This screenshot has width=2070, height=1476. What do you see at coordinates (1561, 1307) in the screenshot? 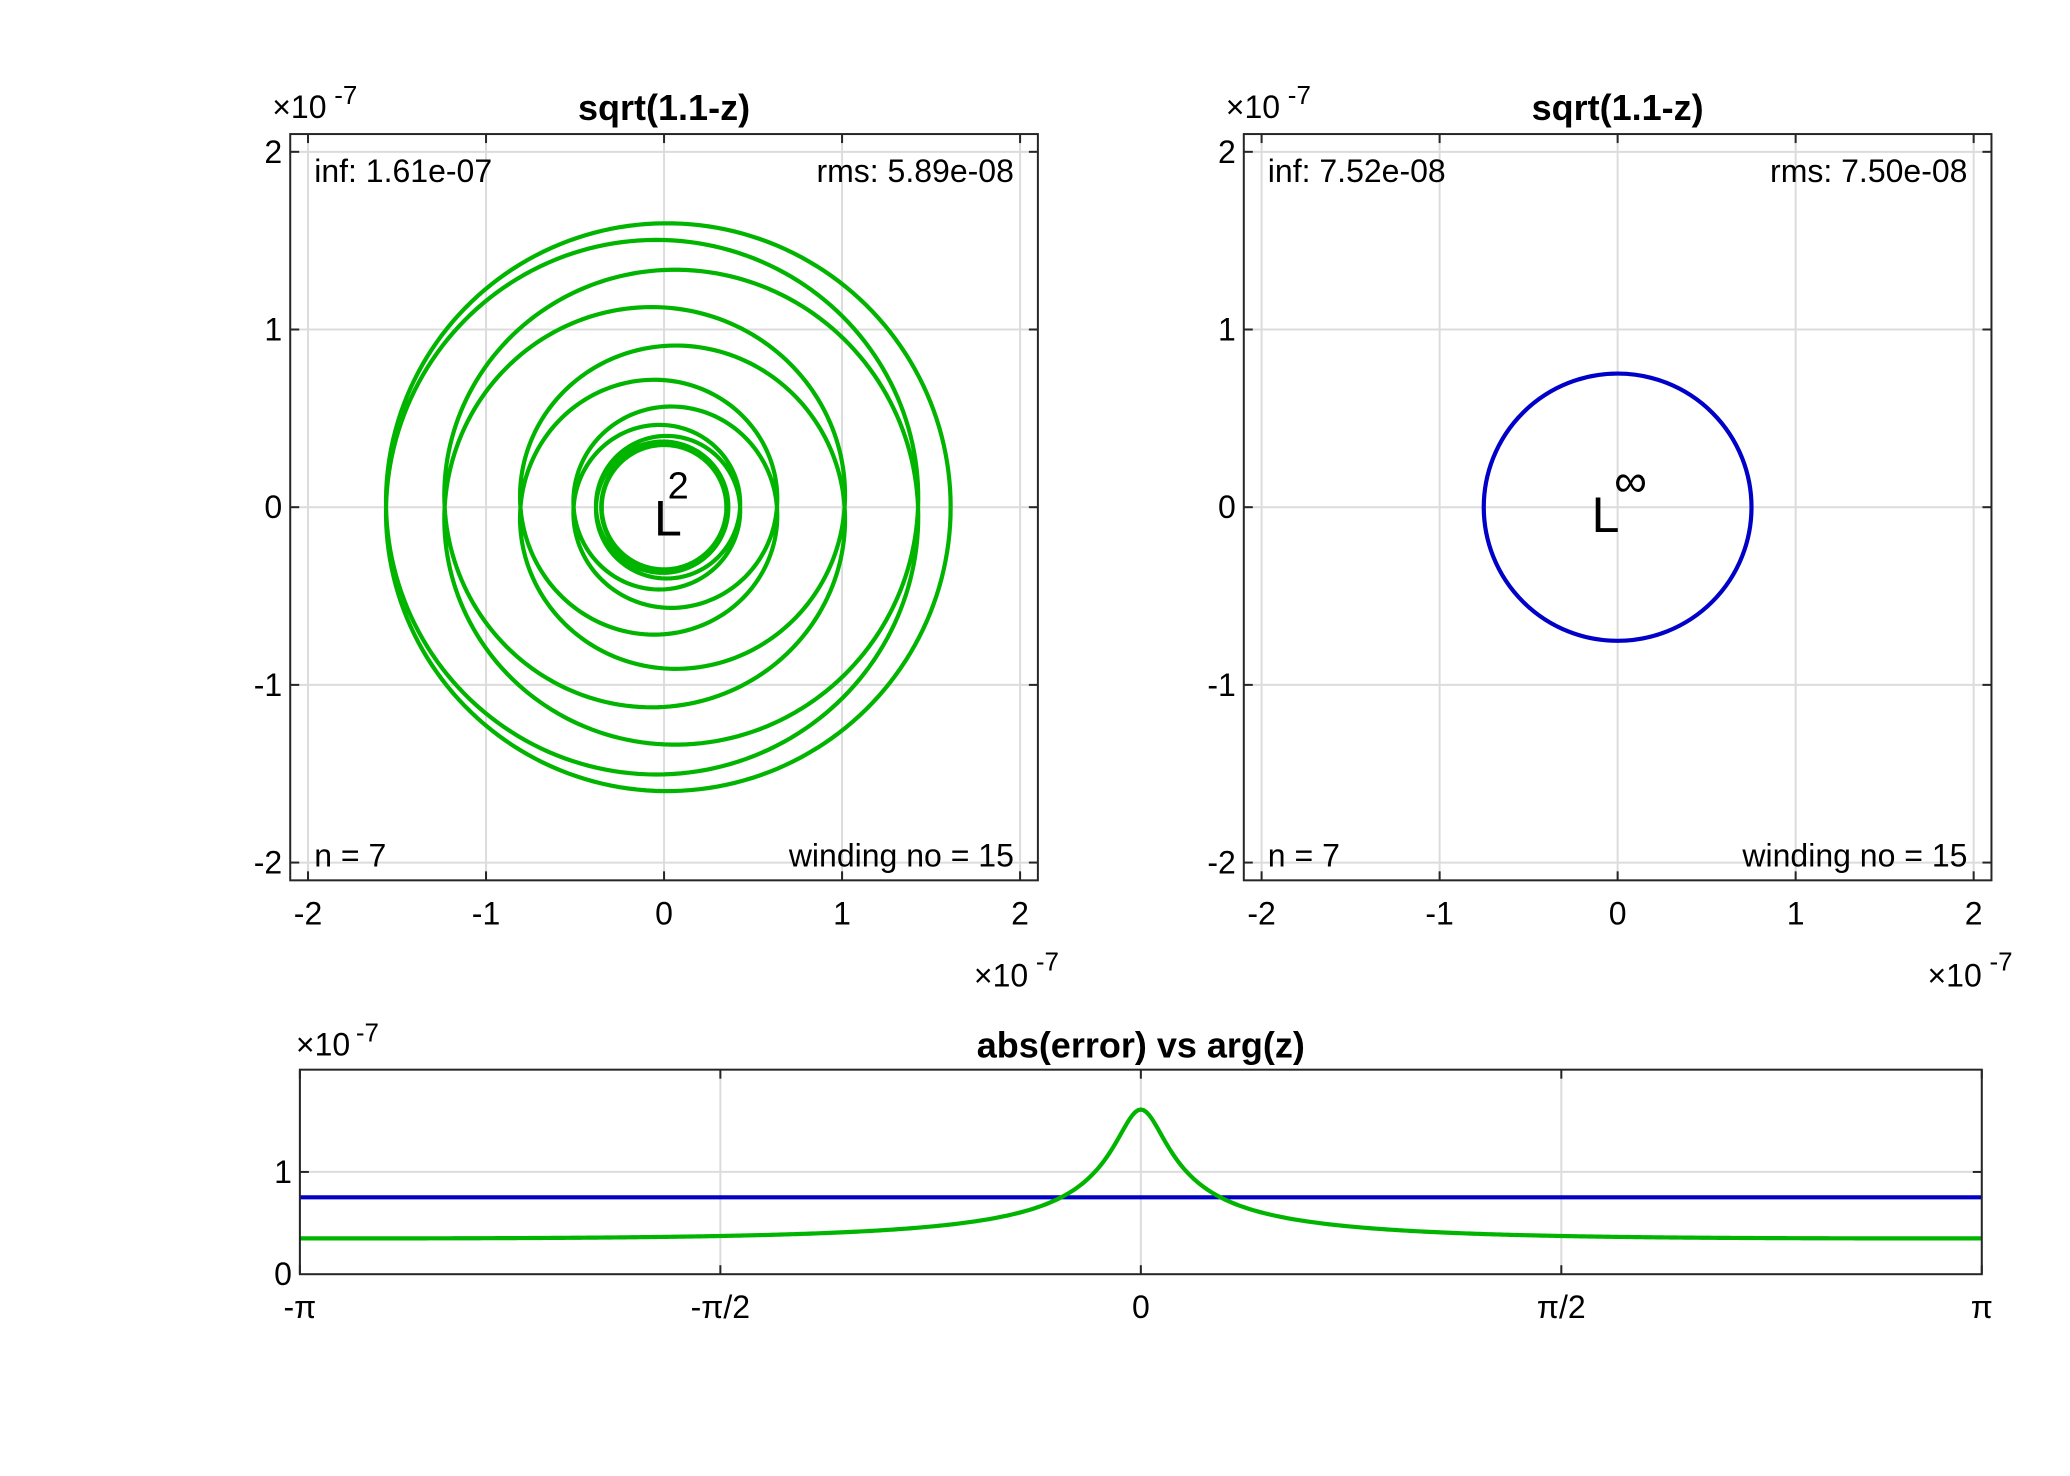
I see `x-tick-label: π/2` at bounding box center [1561, 1307].